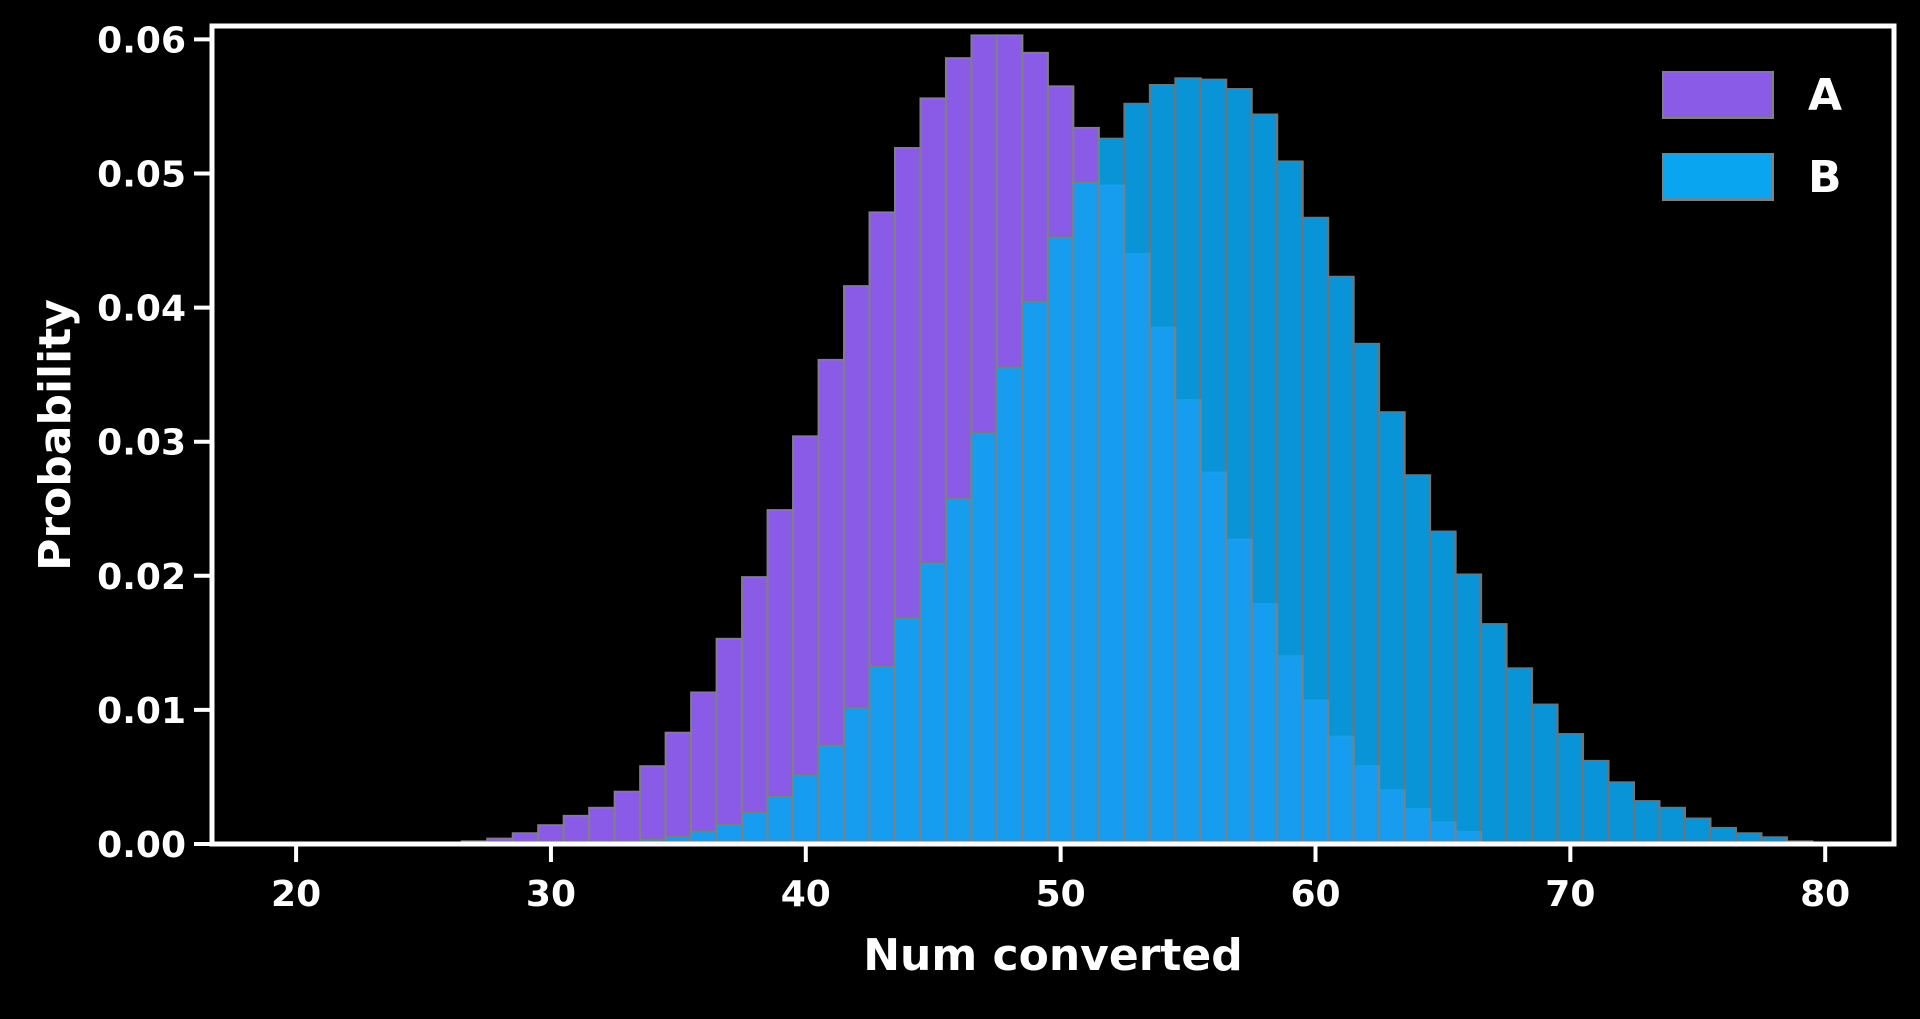 This screenshot has height=1019, width=1920. What do you see at coordinates (1752, 136) in the screenshot?
I see `legend: AB` at bounding box center [1752, 136].